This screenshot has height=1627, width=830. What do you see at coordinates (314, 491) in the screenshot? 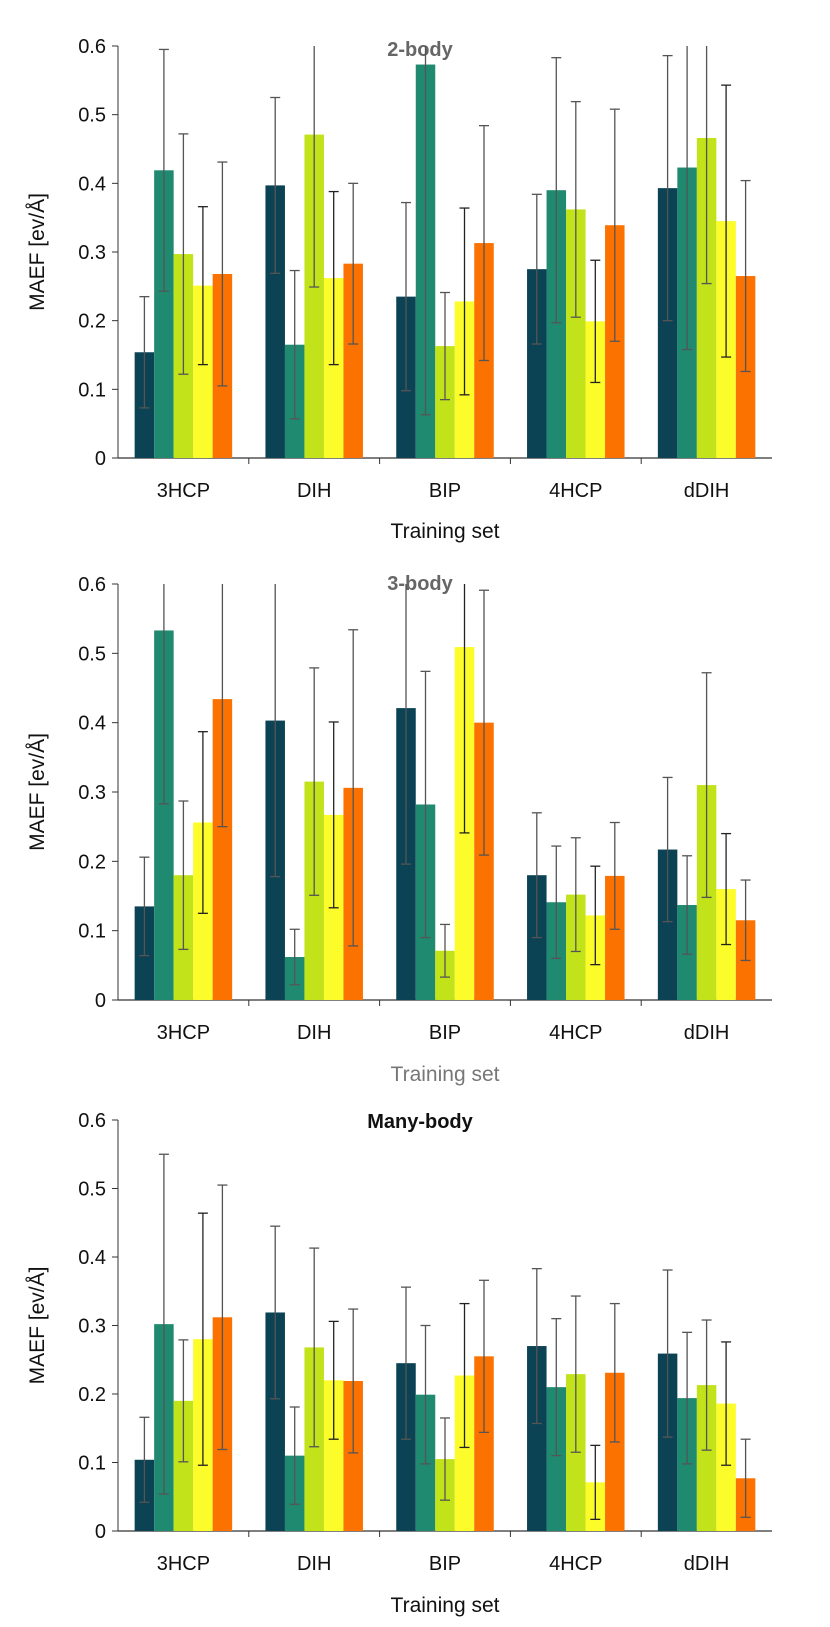
I see `x-tick-label: DIH` at bounding box center [314, 491].